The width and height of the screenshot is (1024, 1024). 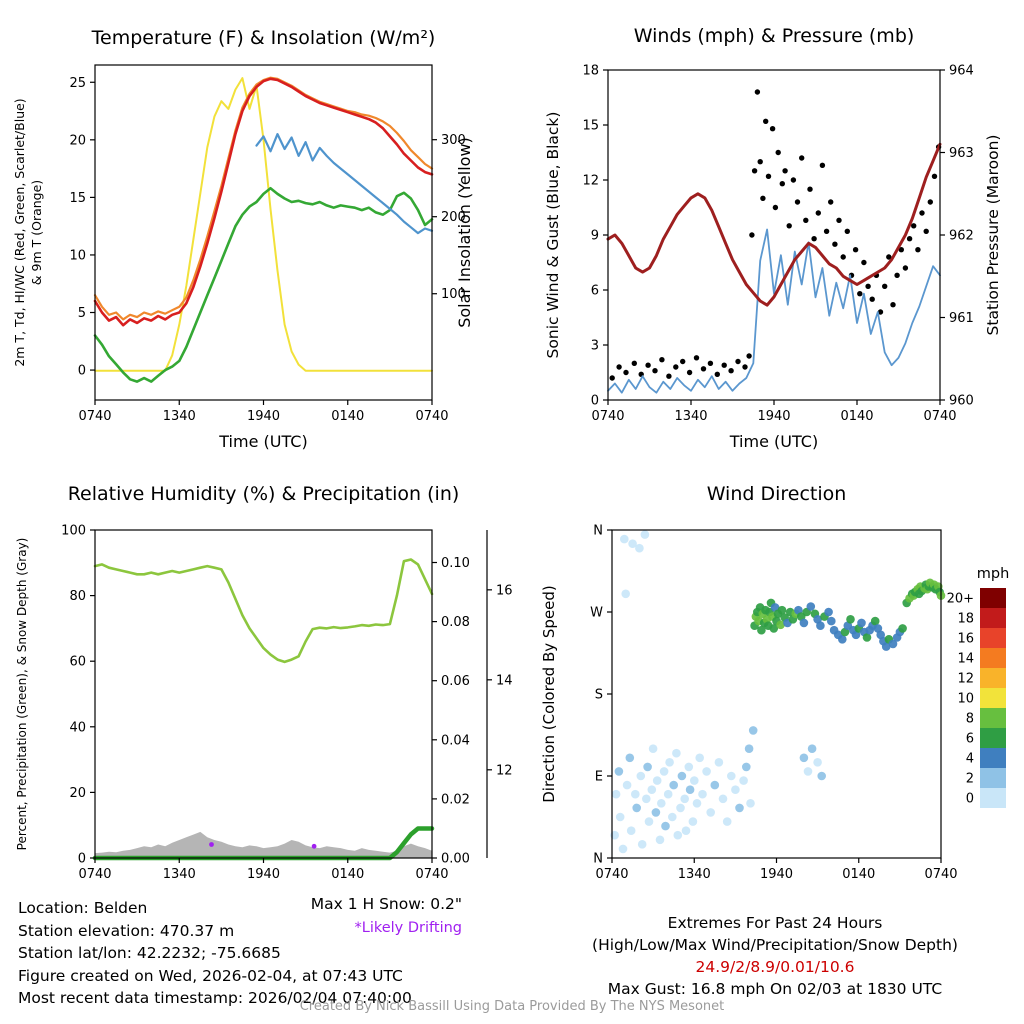 I want to click on svg-text: Wind Direction, so click(x=777, y=494).